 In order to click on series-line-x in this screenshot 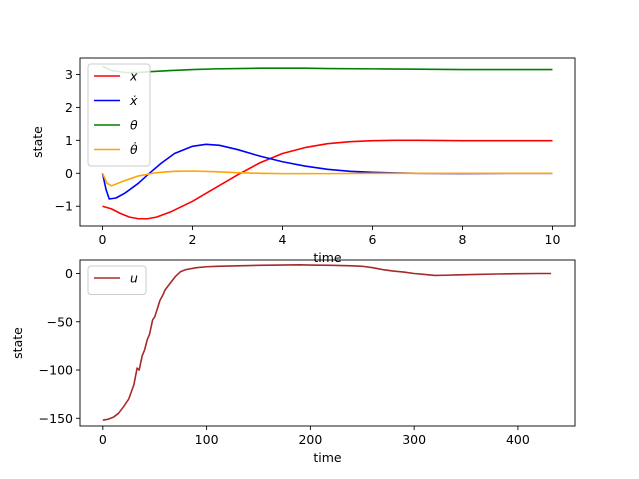, I will do `click(327, 179)`.